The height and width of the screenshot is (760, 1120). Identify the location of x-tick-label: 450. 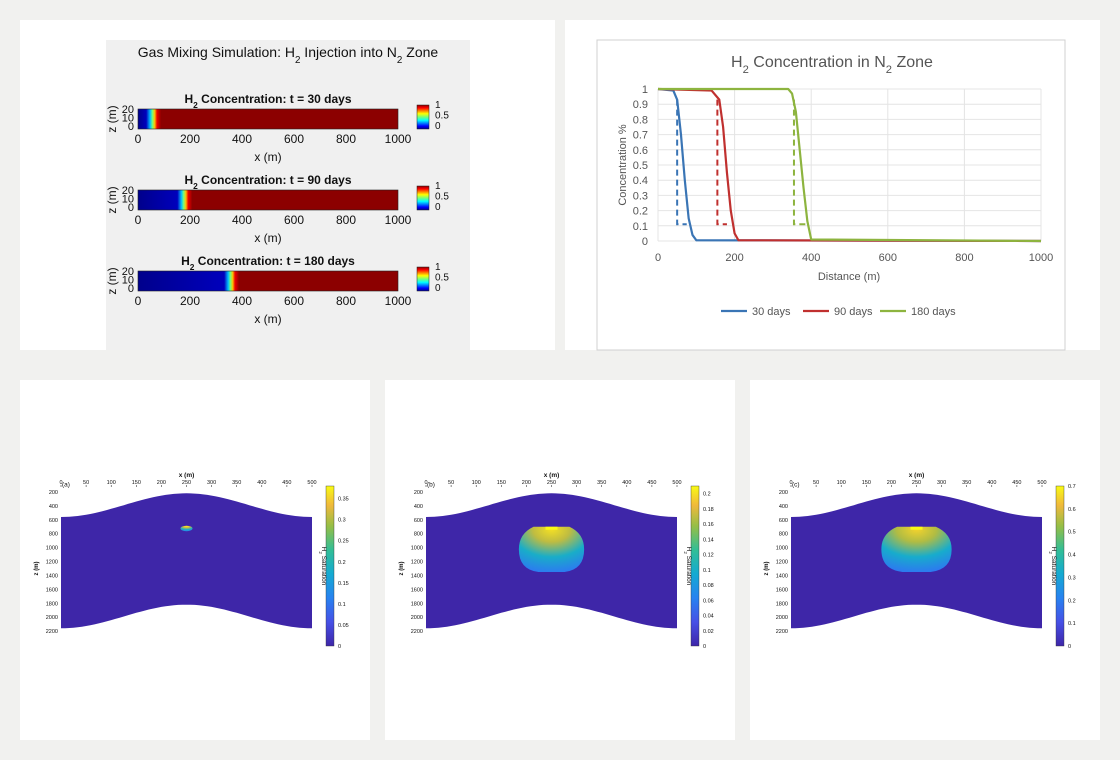
(1016, 483).